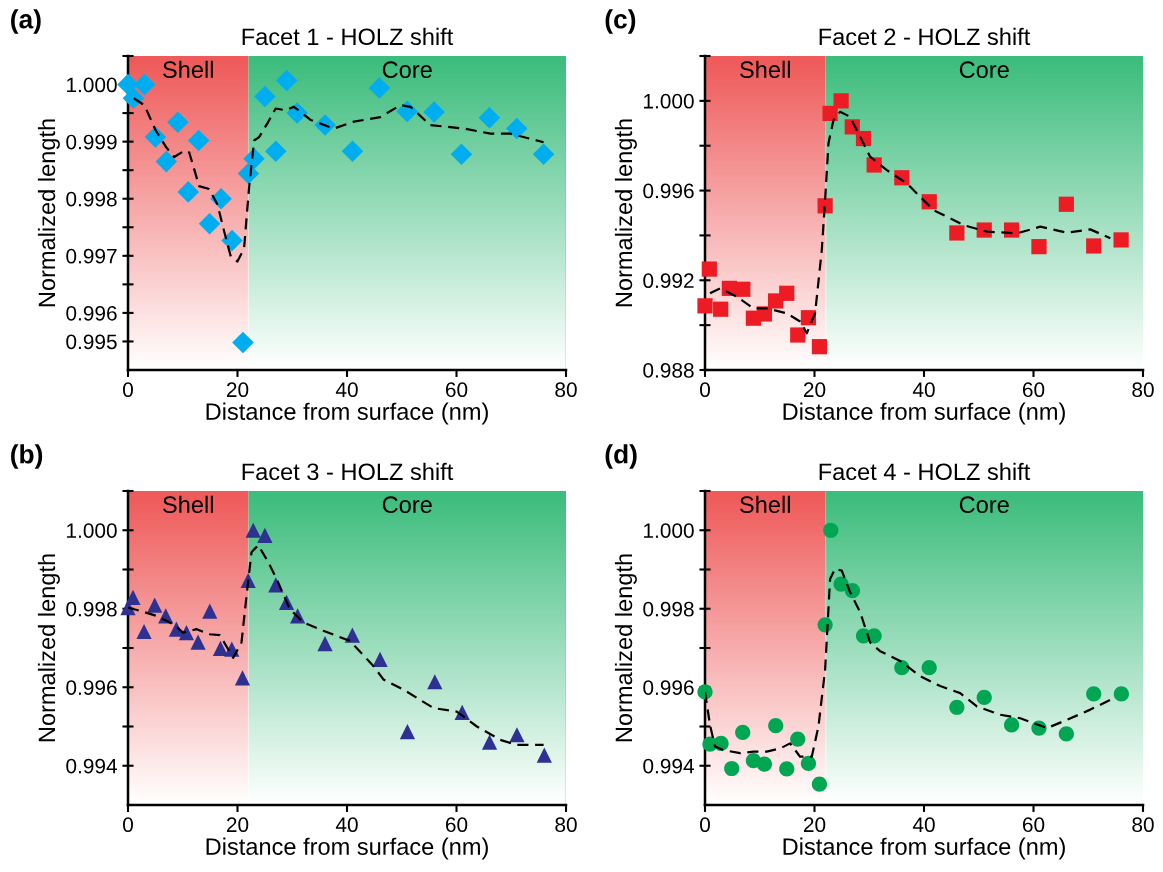  I want to click on y-tick-label: 0.998, so click(668, 609).